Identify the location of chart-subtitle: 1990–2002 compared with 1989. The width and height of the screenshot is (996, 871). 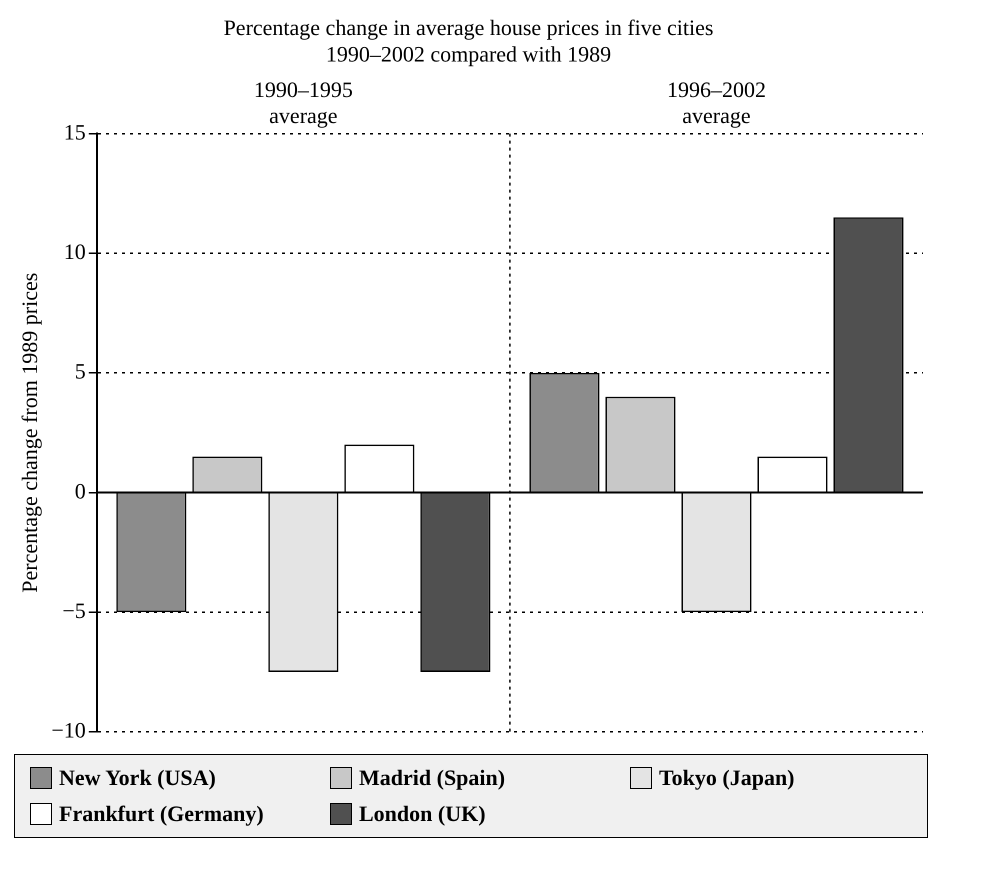
(469, 53).